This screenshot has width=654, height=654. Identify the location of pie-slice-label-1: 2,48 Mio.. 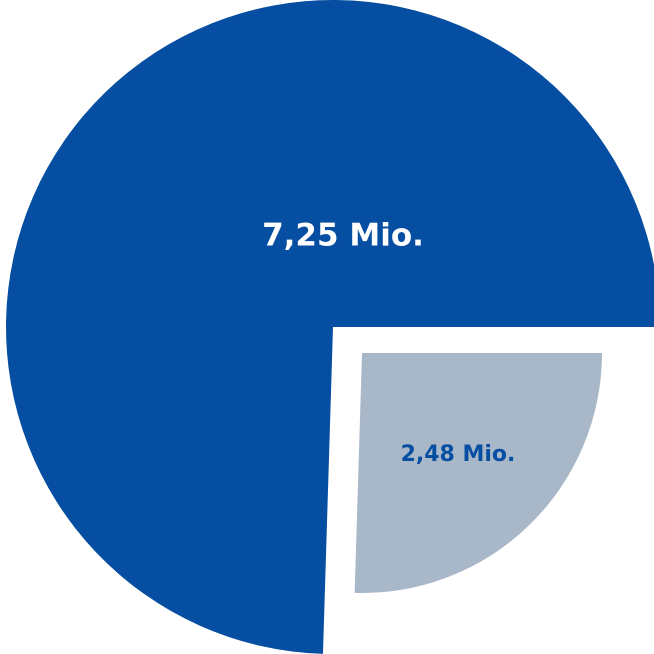
(458, 454).